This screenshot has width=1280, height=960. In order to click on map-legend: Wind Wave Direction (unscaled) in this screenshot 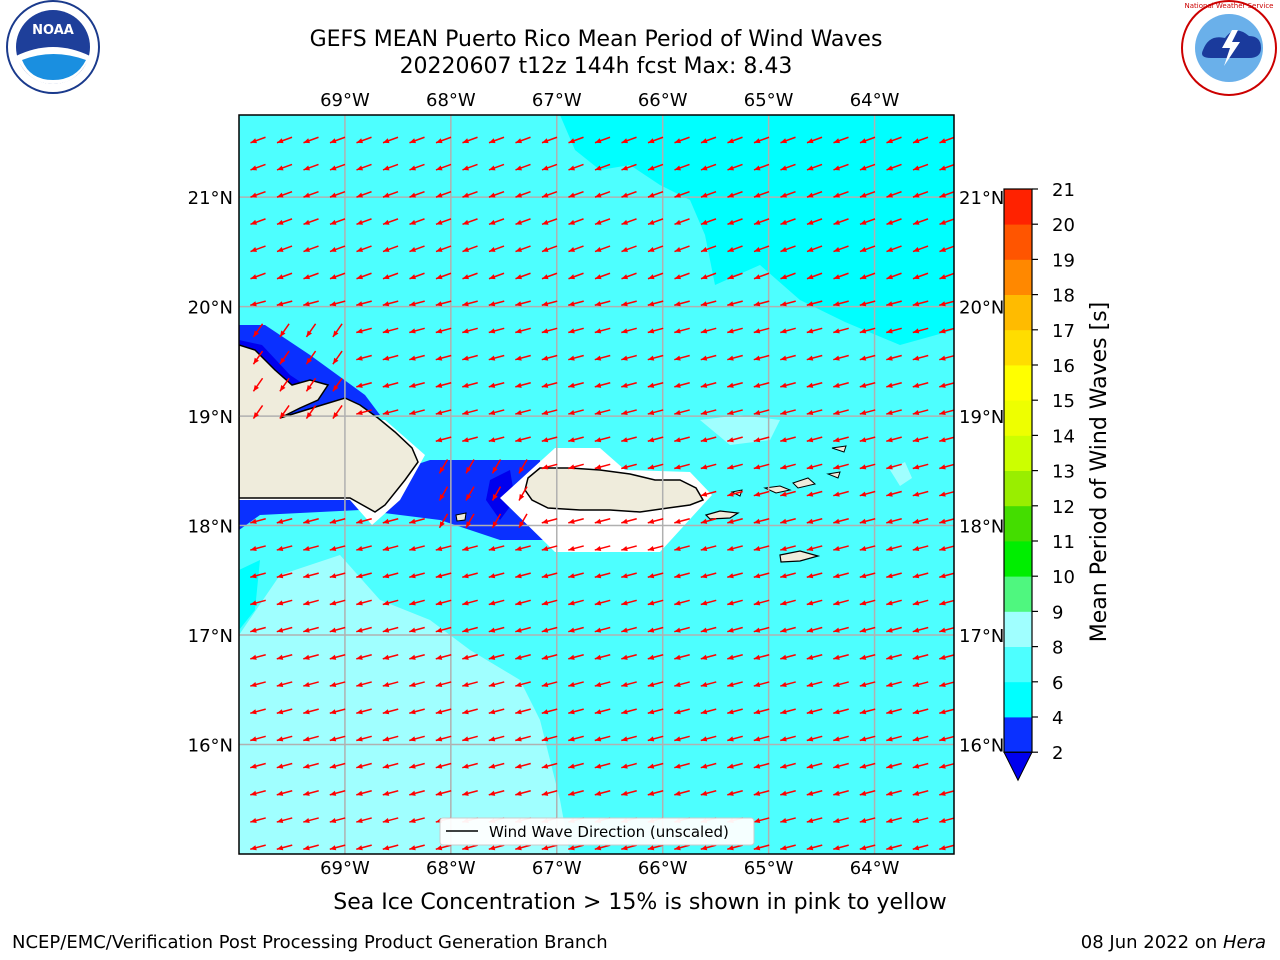, I will do `click(597, 831)`.